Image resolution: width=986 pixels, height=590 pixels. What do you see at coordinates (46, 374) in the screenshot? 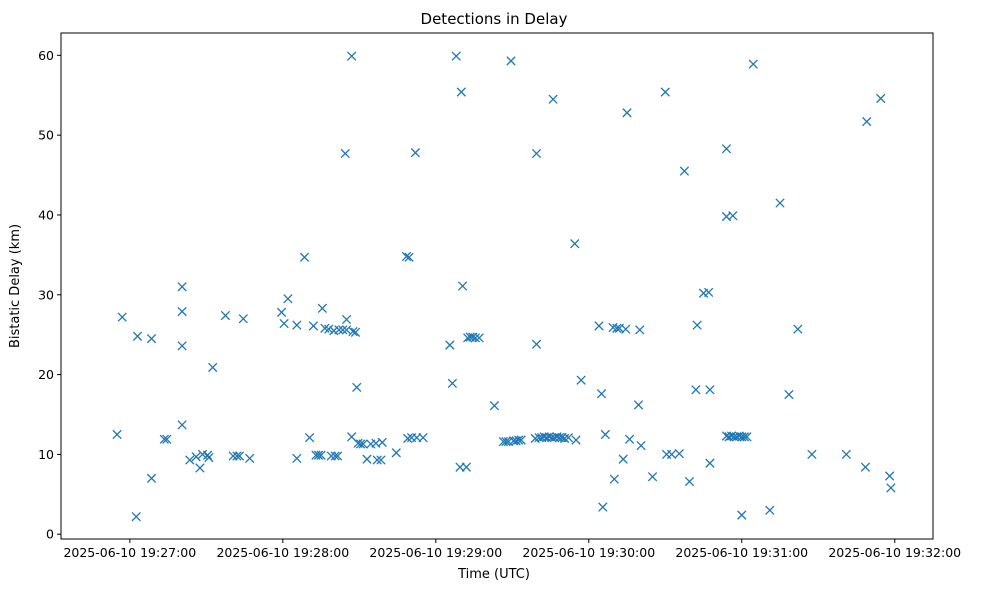
I see `y-tick-label: 20` at bounding box center [46, 374].